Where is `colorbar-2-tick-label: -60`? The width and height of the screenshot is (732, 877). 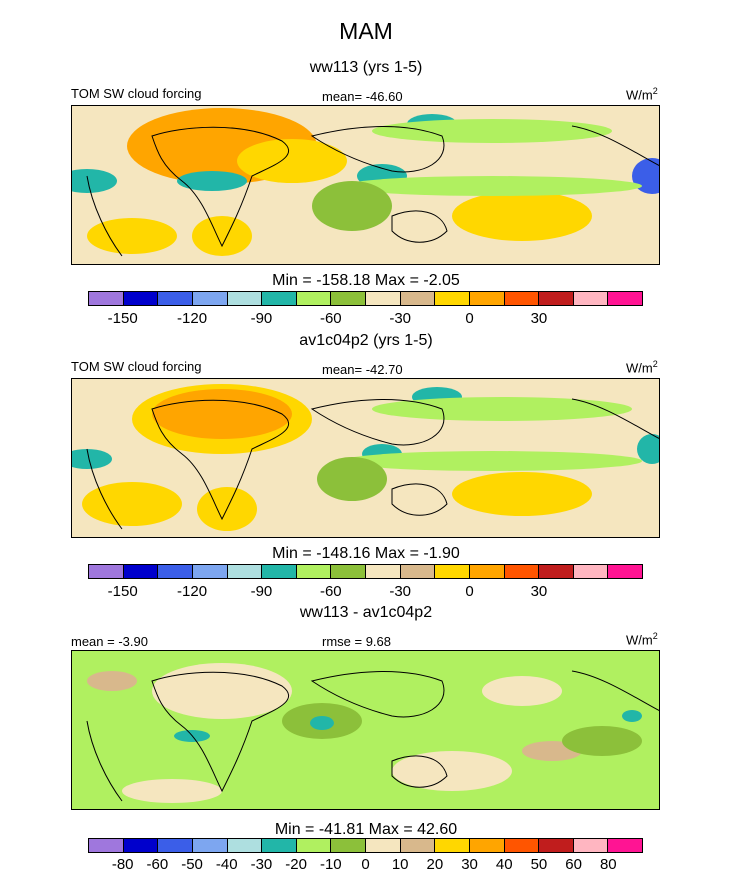
colorbar-2-tick-label: -60 is located at coordinates (330, 591).